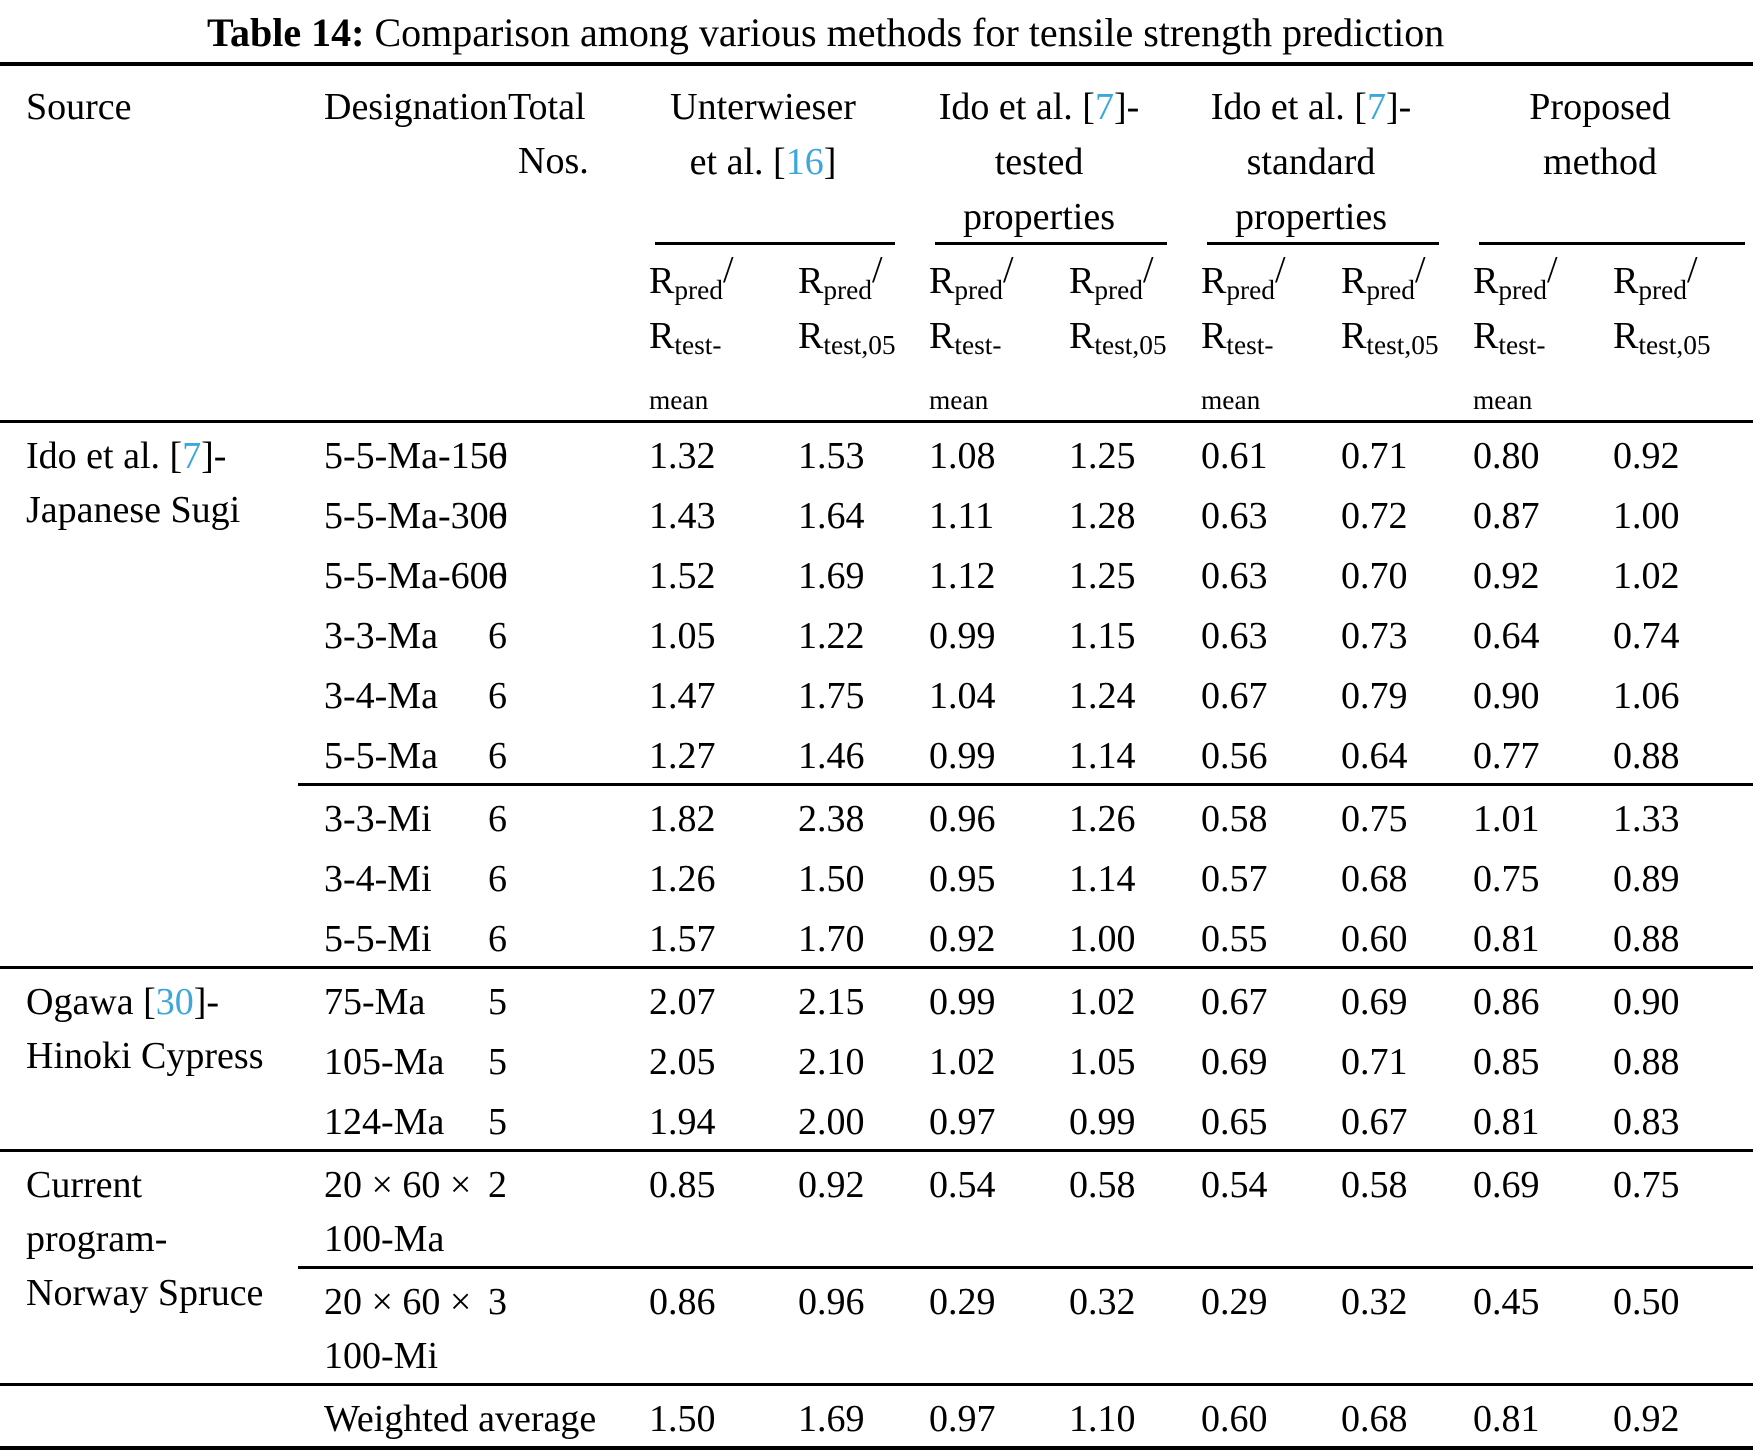  What do you see at coordinates (1245, 1325) in the screenshot?
I see `cell-value: 0.29` at bounding box center [1245, 1325].